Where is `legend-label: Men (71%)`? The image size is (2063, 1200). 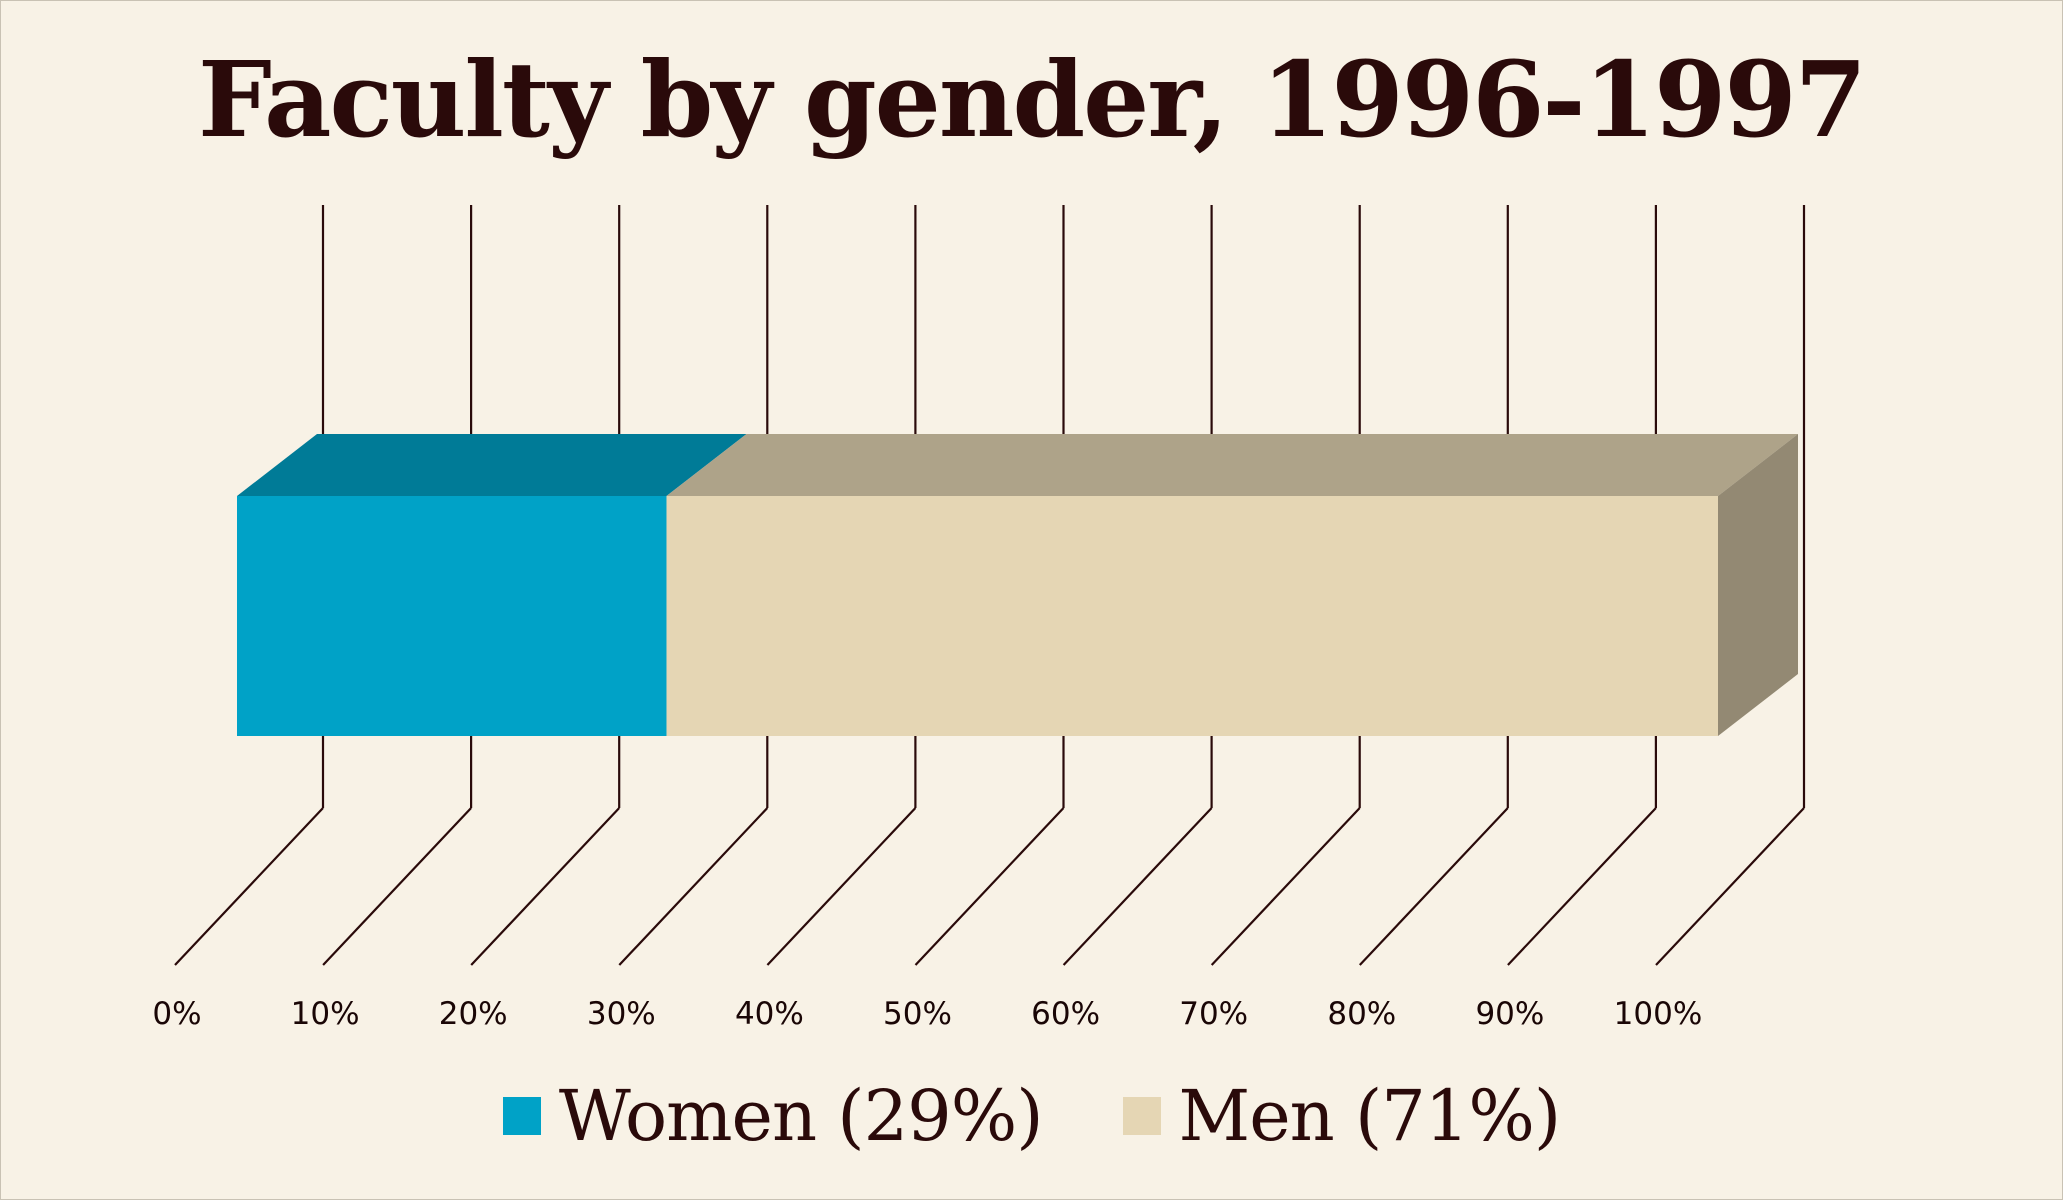 legend-label: Men (71%) is located at coordinates (1370, 1116).